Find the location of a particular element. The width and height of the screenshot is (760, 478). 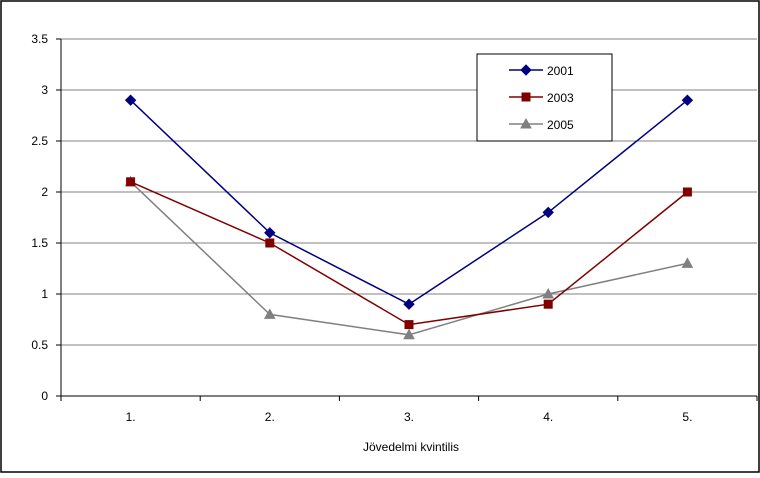

legend-item-2001: 2001 is located at coordinates (541, 71).